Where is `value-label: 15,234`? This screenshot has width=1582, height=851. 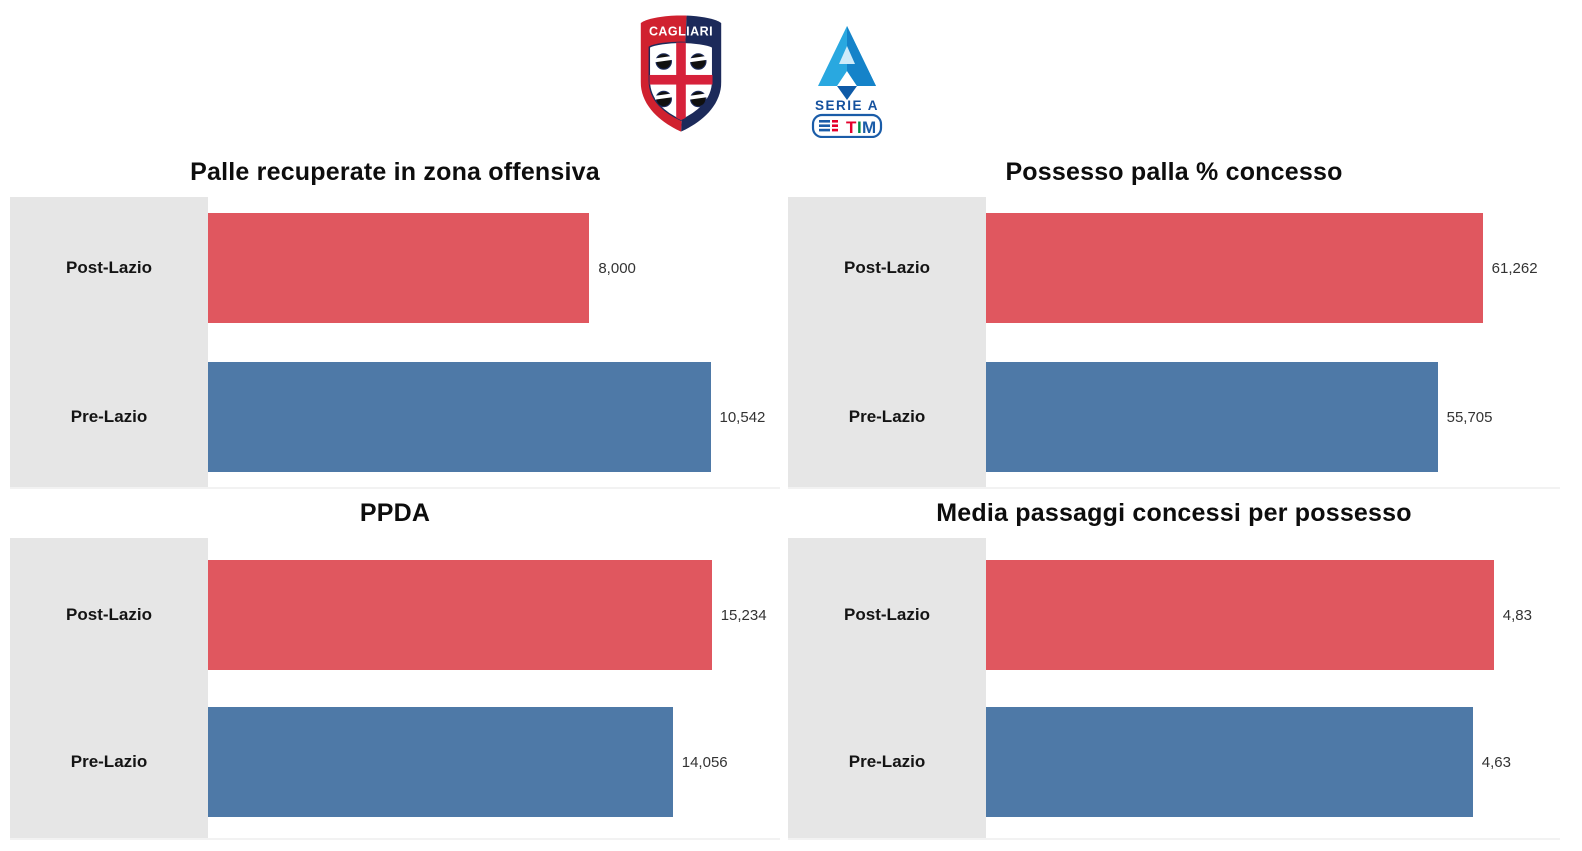
value-label: 15,234 is located at coordinates (743, 615).